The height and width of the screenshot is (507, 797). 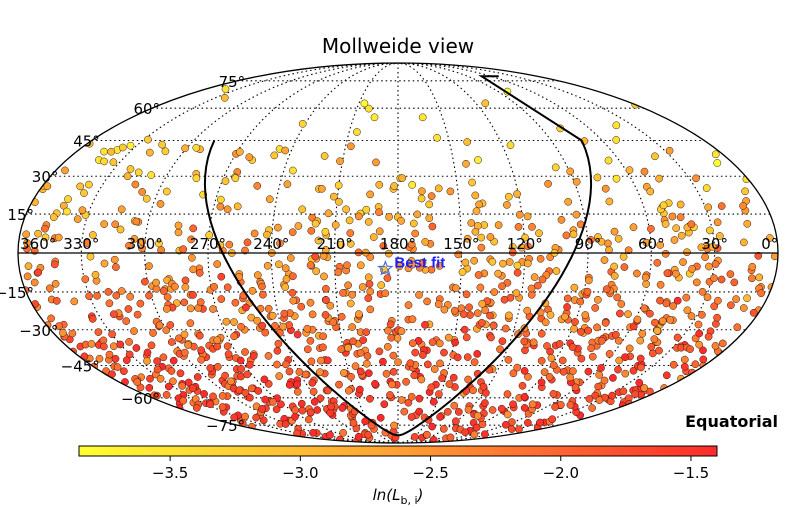 What do you see at coordinates (335, 244) in the screenshot?
I see `longitude-tick-label: 210°` at bounding box center [335, 244].